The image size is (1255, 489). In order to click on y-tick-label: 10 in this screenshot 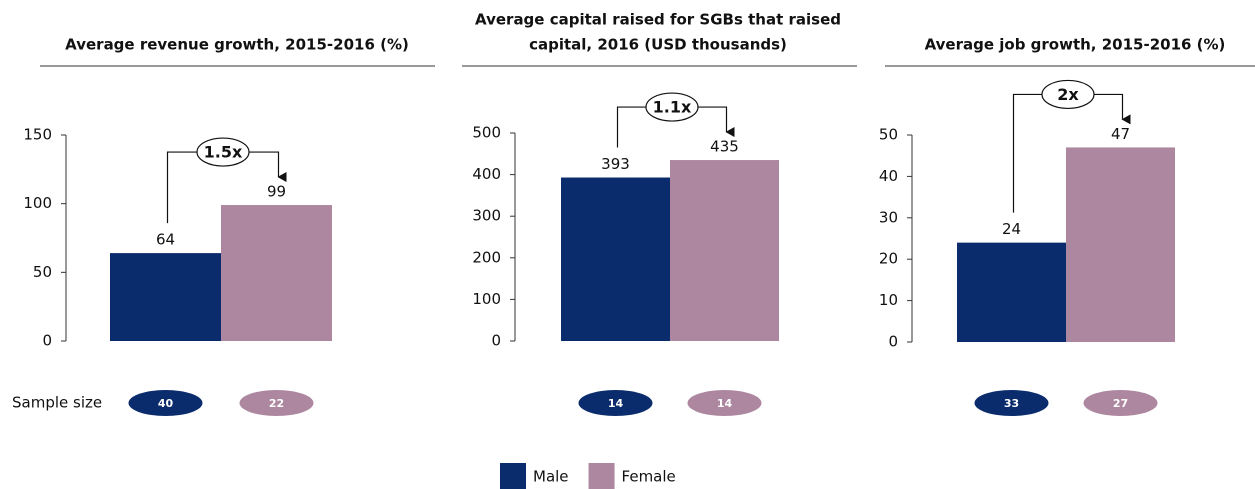, I will do `click(888, 300)`.